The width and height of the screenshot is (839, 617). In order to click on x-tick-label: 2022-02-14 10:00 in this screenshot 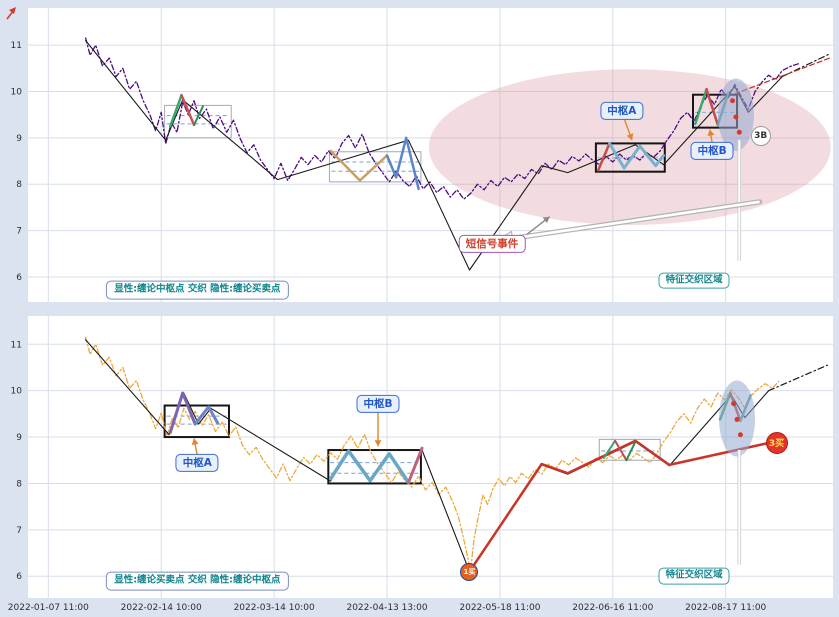, I will do `click(161, 608)`.